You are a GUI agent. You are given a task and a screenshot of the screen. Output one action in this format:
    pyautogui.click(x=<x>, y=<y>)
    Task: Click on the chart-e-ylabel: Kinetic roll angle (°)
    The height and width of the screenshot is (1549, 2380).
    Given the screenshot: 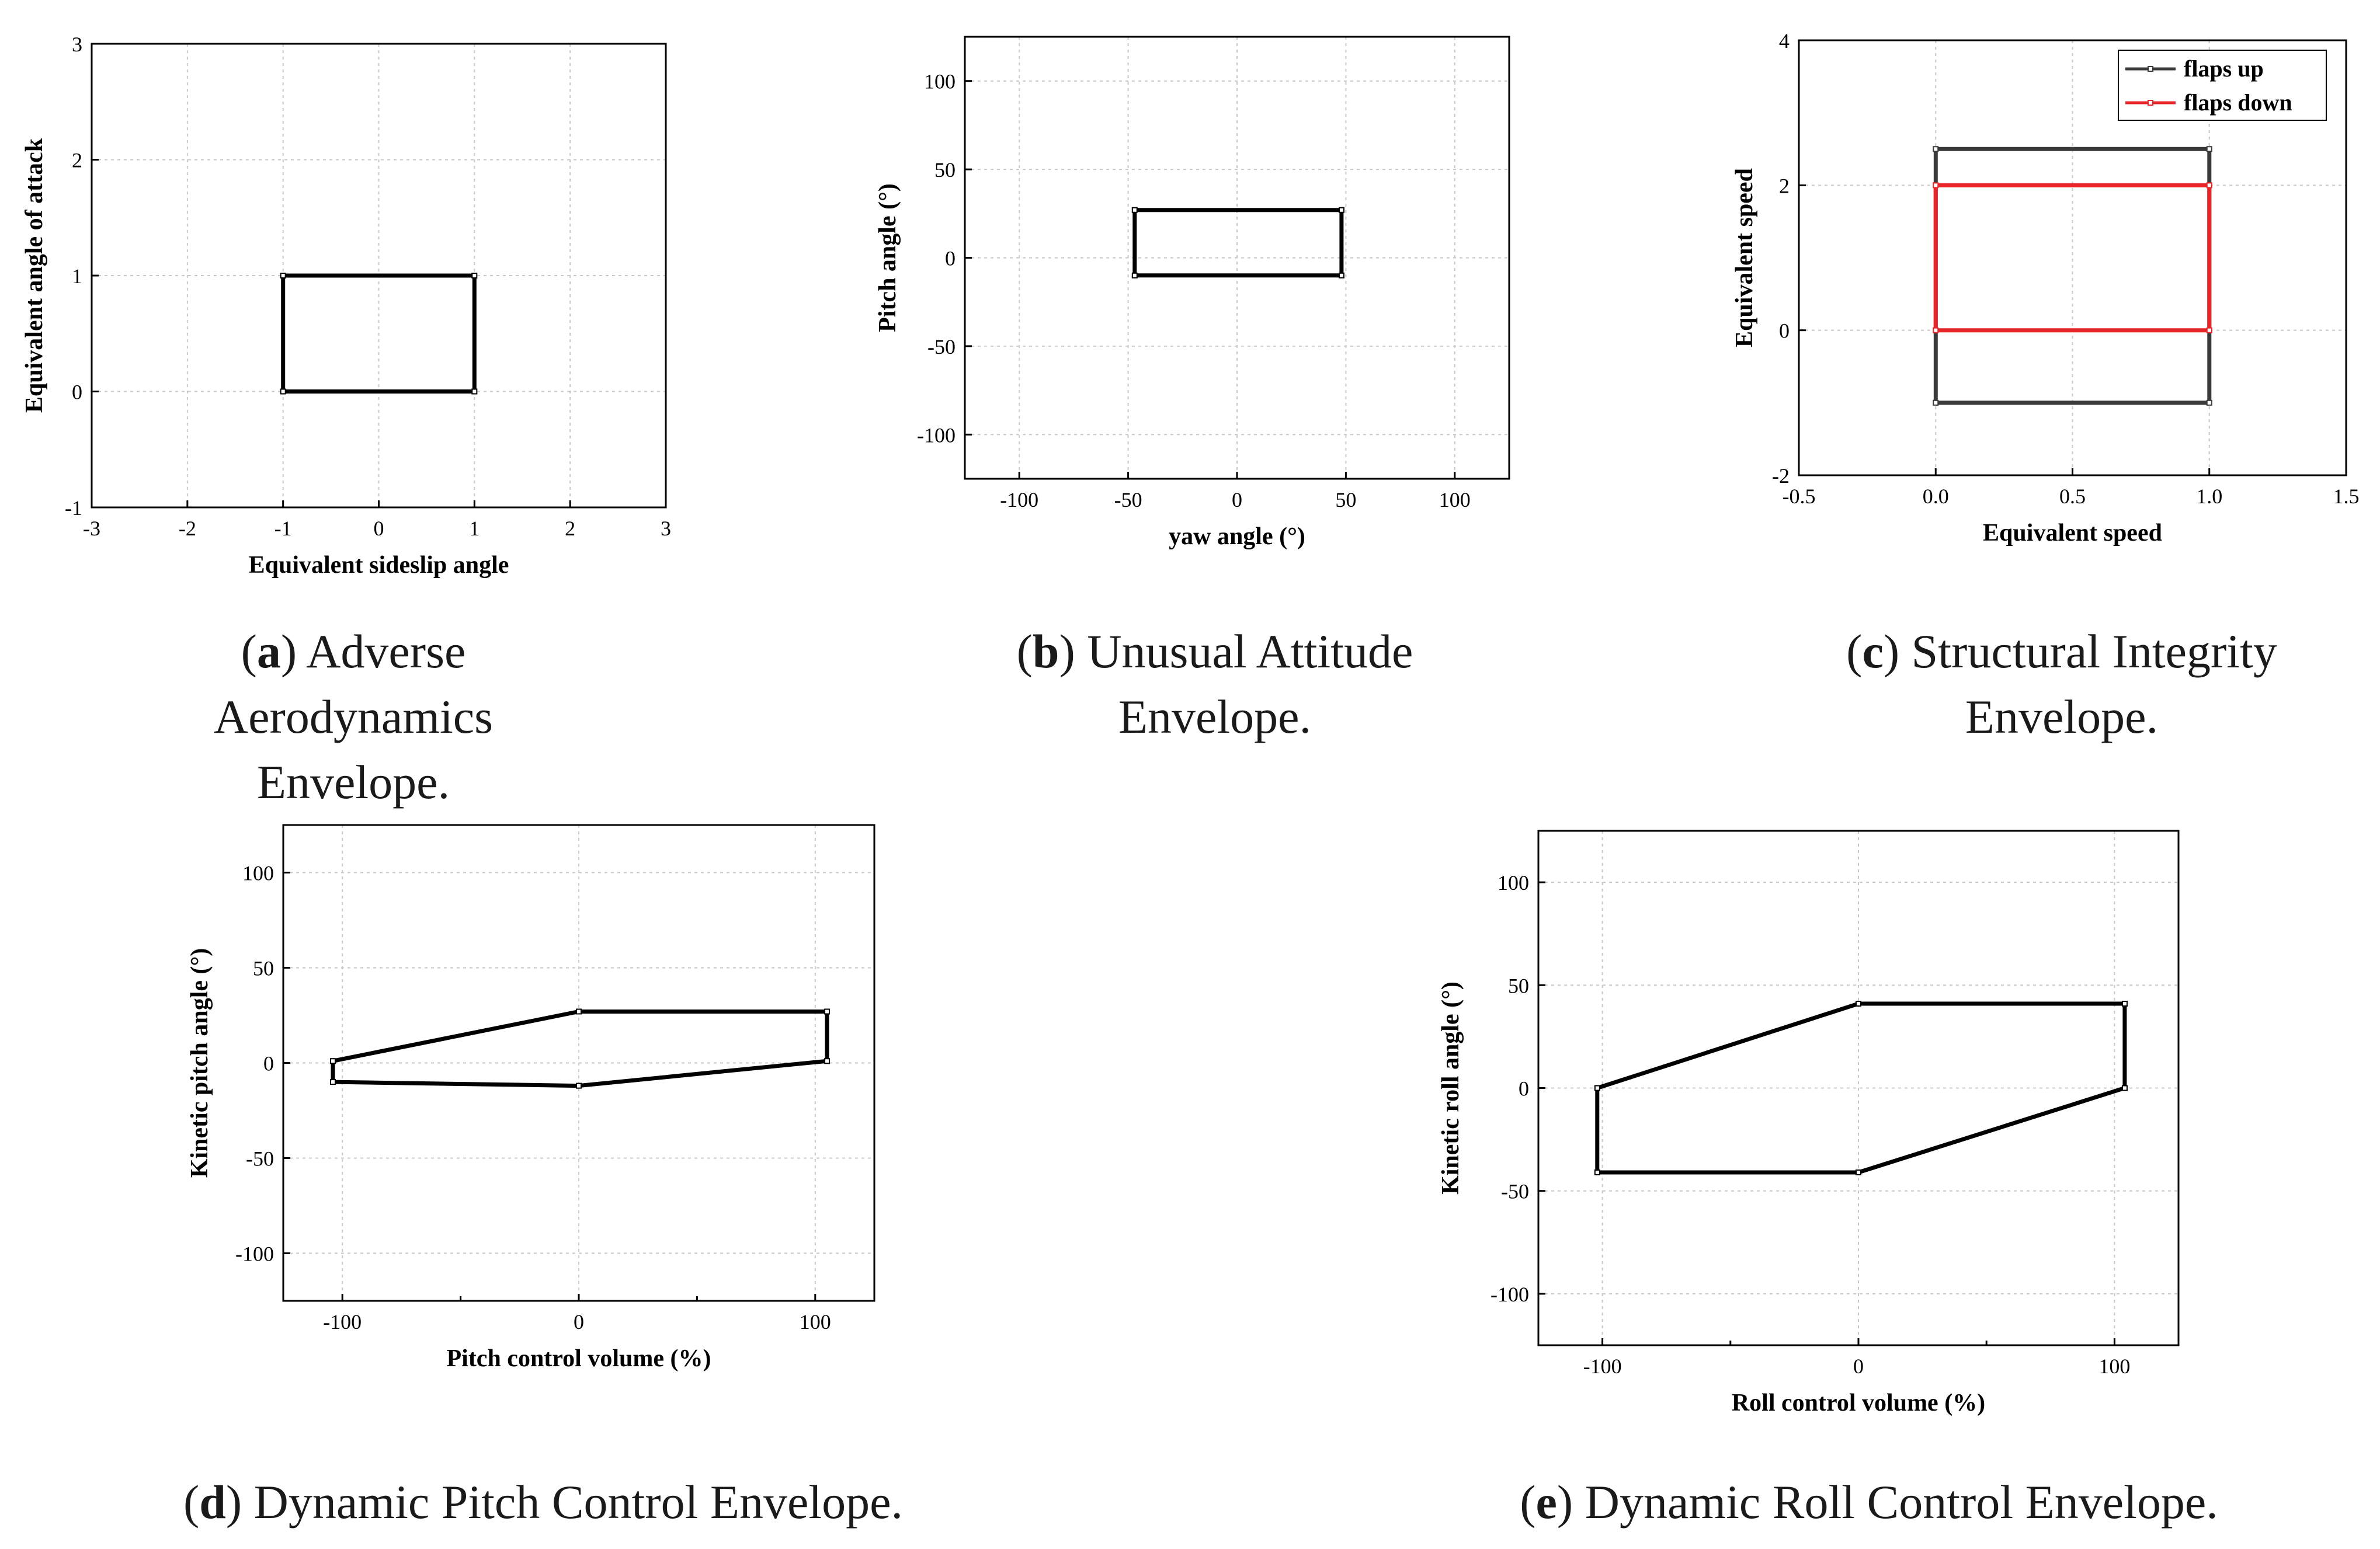 What is the action you would take?
    pyautogui.click(x=1450, y=1088)
    